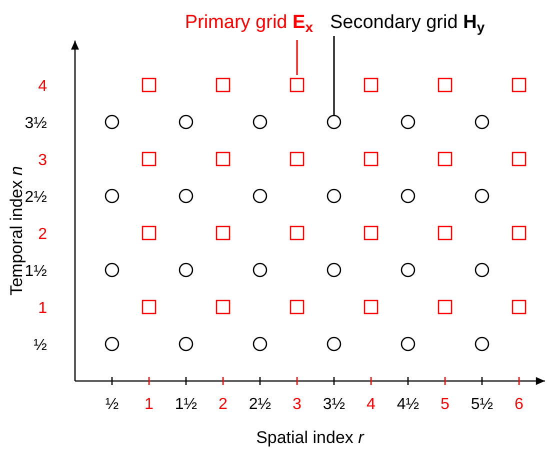 The height and width of the screenshot is (450, 547). Describe the element at coordinates (311, 437) in the screenshot. I see `x-axis-title: Spatial index r` at that location.